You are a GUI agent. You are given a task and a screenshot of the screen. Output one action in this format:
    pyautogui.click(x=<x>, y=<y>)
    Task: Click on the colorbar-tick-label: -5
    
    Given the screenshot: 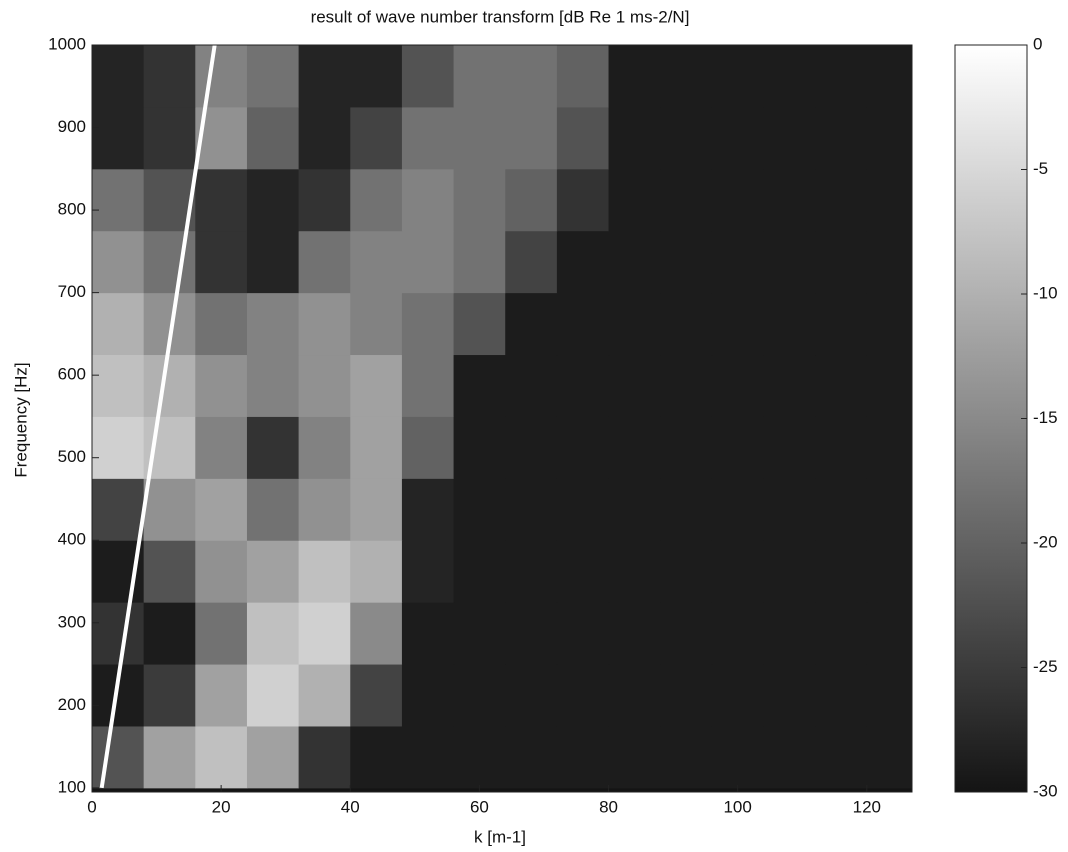 What is the action you would take?
    pyautogui.click(x=1040, y=168)
    